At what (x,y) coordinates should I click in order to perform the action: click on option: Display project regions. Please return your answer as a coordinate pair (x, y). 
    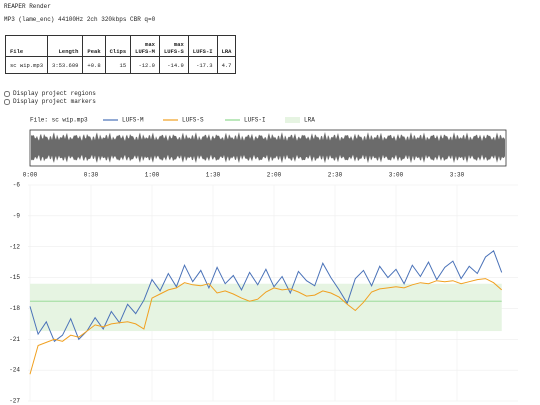
    Looking at the image, I should click on (50, 93).